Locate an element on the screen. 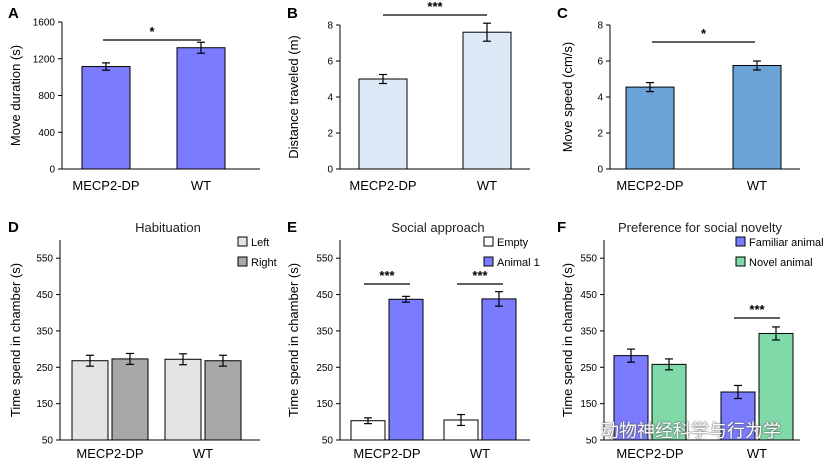 This screenshot has width=829, height=467. panel-letter: F is located at coordinates (561, 227).